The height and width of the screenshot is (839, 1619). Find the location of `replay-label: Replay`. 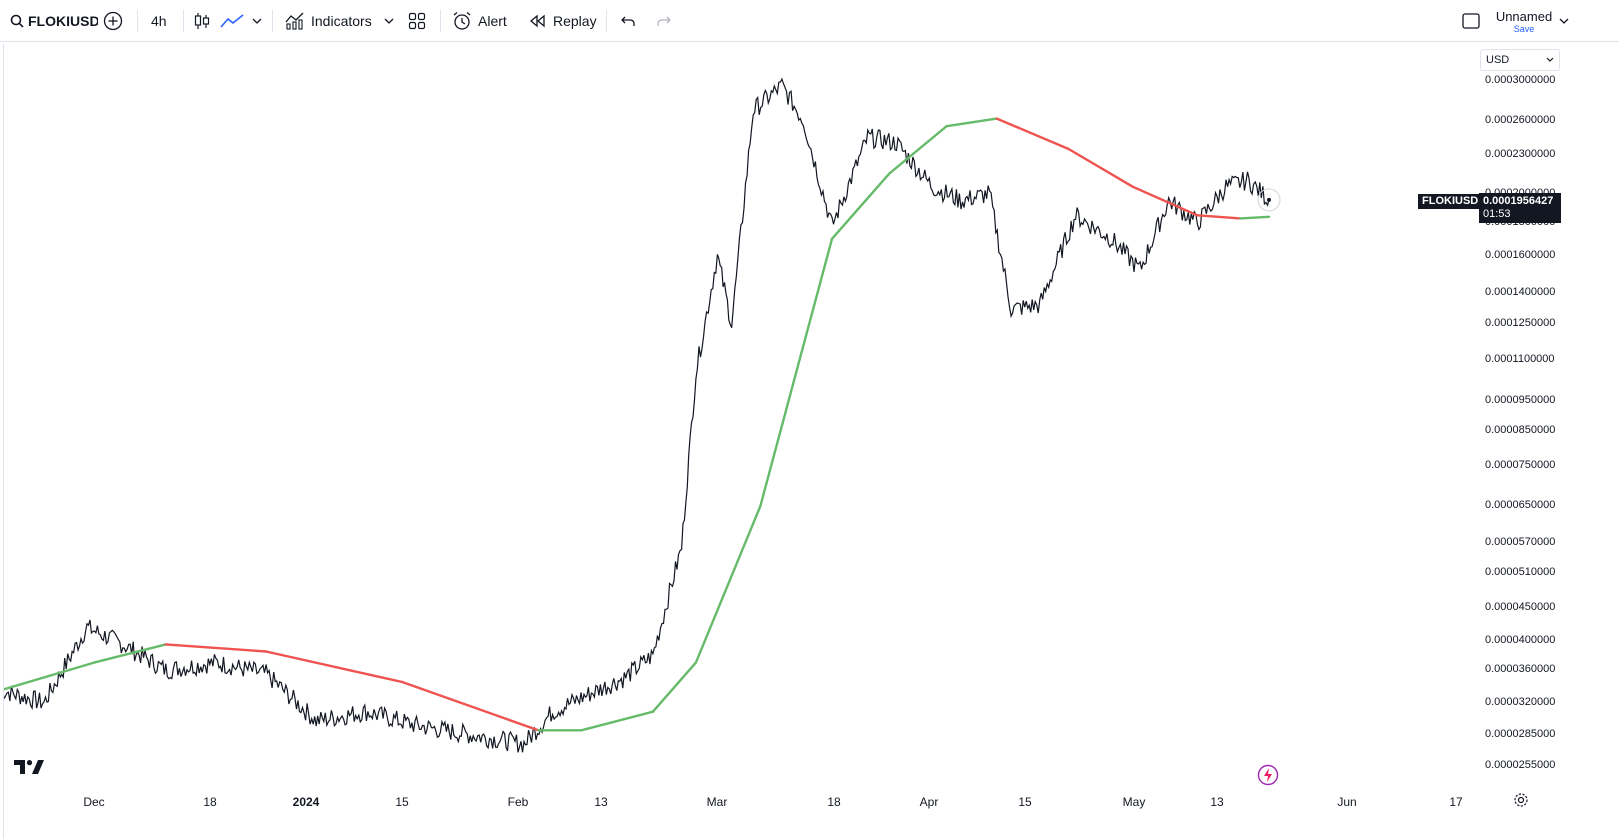

replay-label: Replay is located at coordinates (575, 21).